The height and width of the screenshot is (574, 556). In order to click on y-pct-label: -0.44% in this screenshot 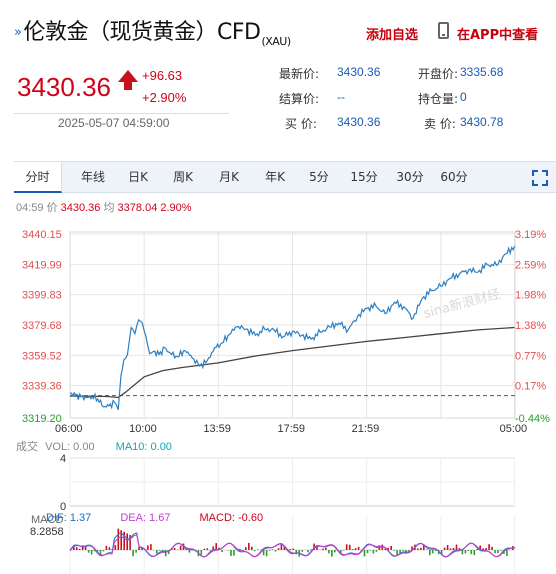, I will do `click(532, 419)`.